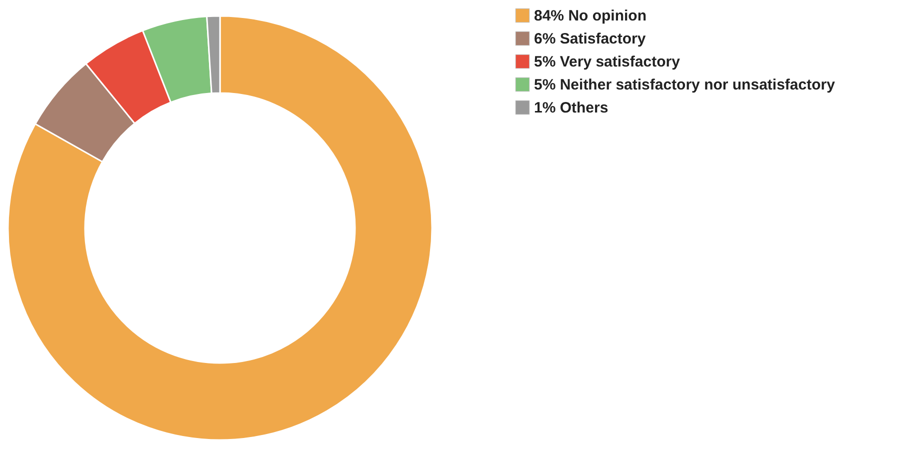 The height and width of the screenshot is (468, 906). What do you see at coordinates (590, 16) in the screenshot?
I see `legend-label: 84% No opinion` at bounding box center [590, 16].